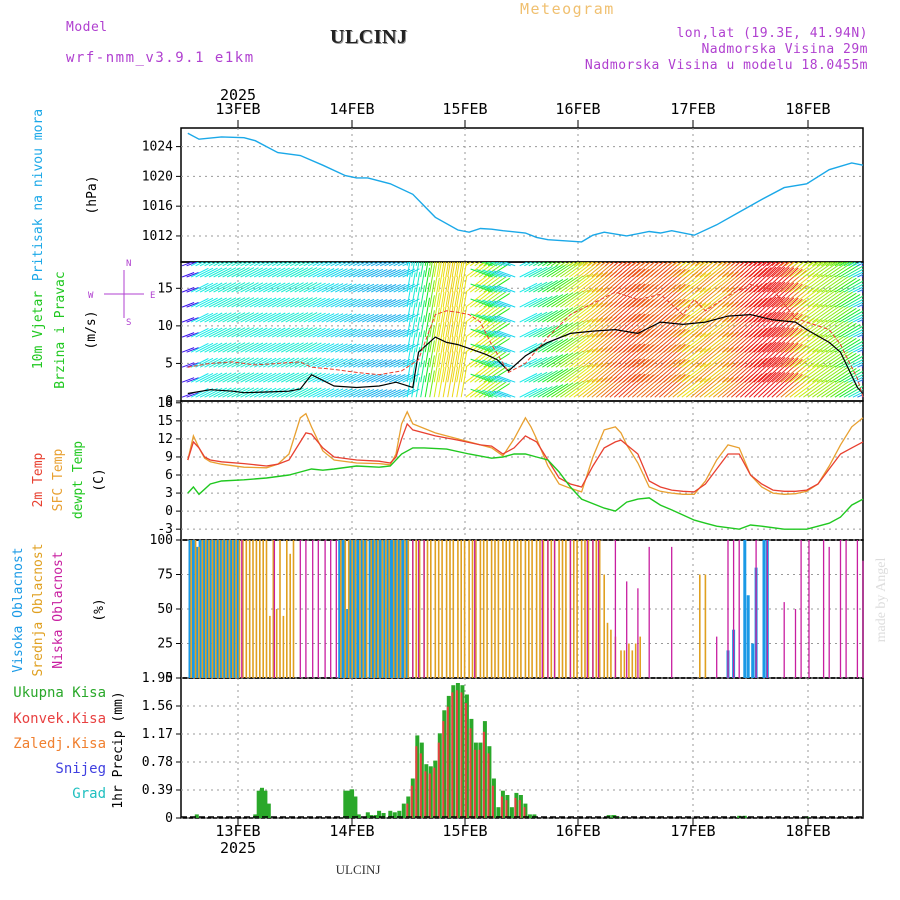 This screenshot has height=900, width=900. I want to click on sfc-temp-line, so click(525, 452).